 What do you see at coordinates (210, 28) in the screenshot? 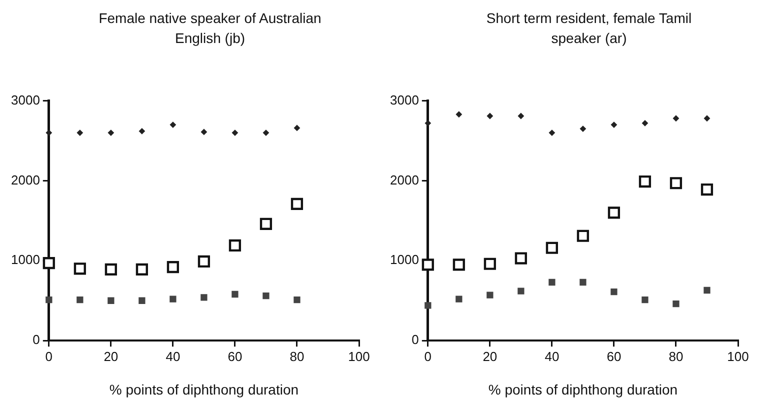
I see `chart-title: Female native speaker of Australian English (jb)` at bounding box center [210, 28].